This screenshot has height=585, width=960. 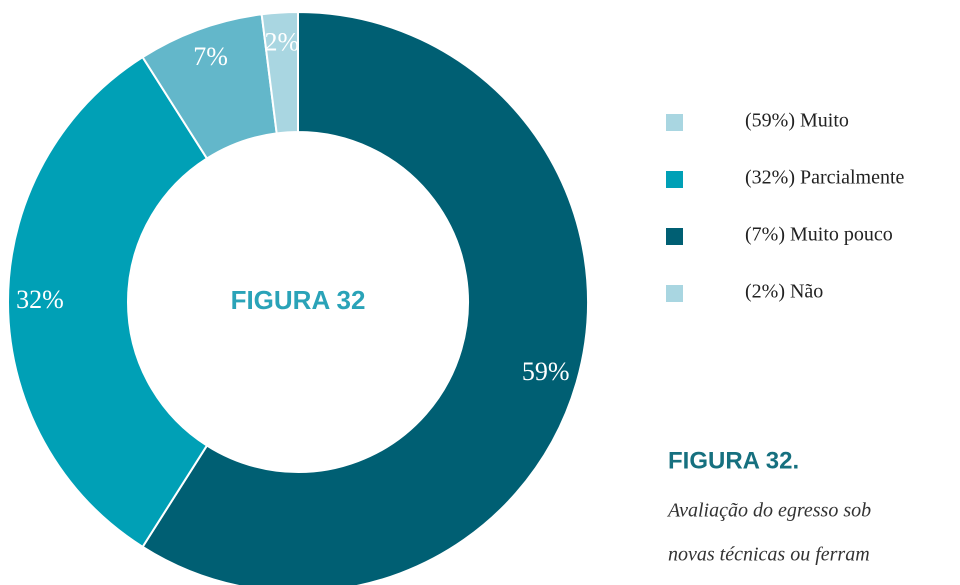 What do you see at coordinates (797, 121) in the screenshot?
I see `legend-label: (59%) Muito` at bounding box center [797, 121].